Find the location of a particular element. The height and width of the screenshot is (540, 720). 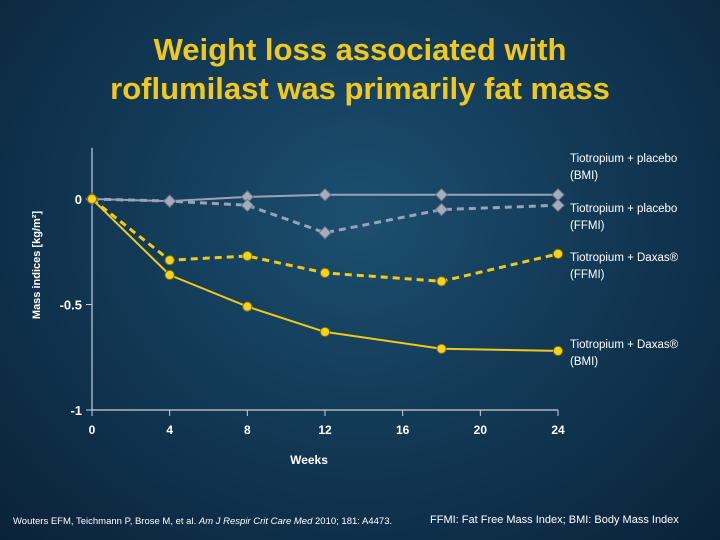

x-tick-label: 20 is located at coordinates (481, 430).